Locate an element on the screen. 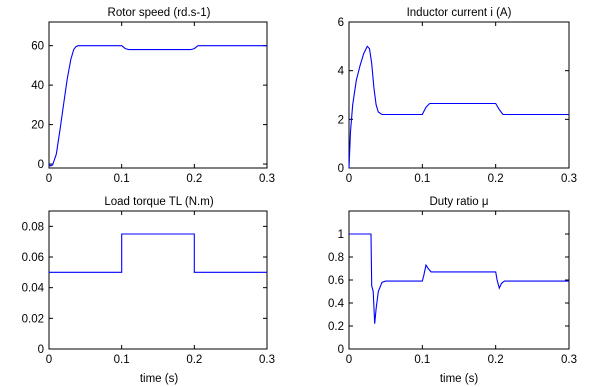 This screenshot has width=597, height=387. y-tick-label: 60 is located at coordinates (37, 47).